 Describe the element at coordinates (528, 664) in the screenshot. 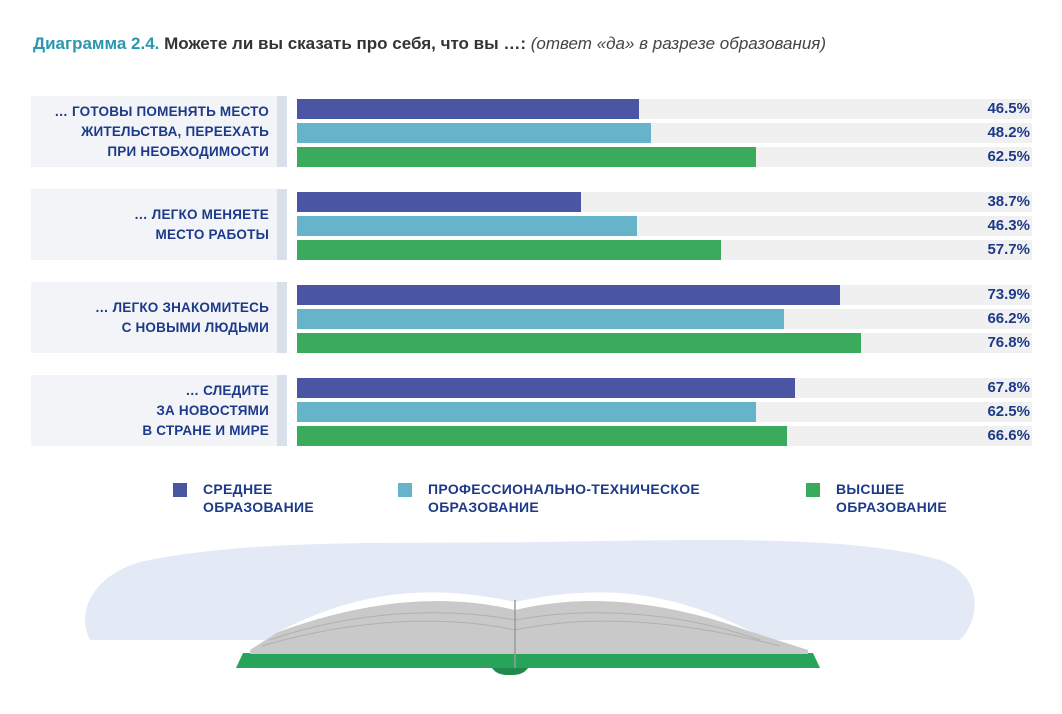

I see `book-cover` at that location.